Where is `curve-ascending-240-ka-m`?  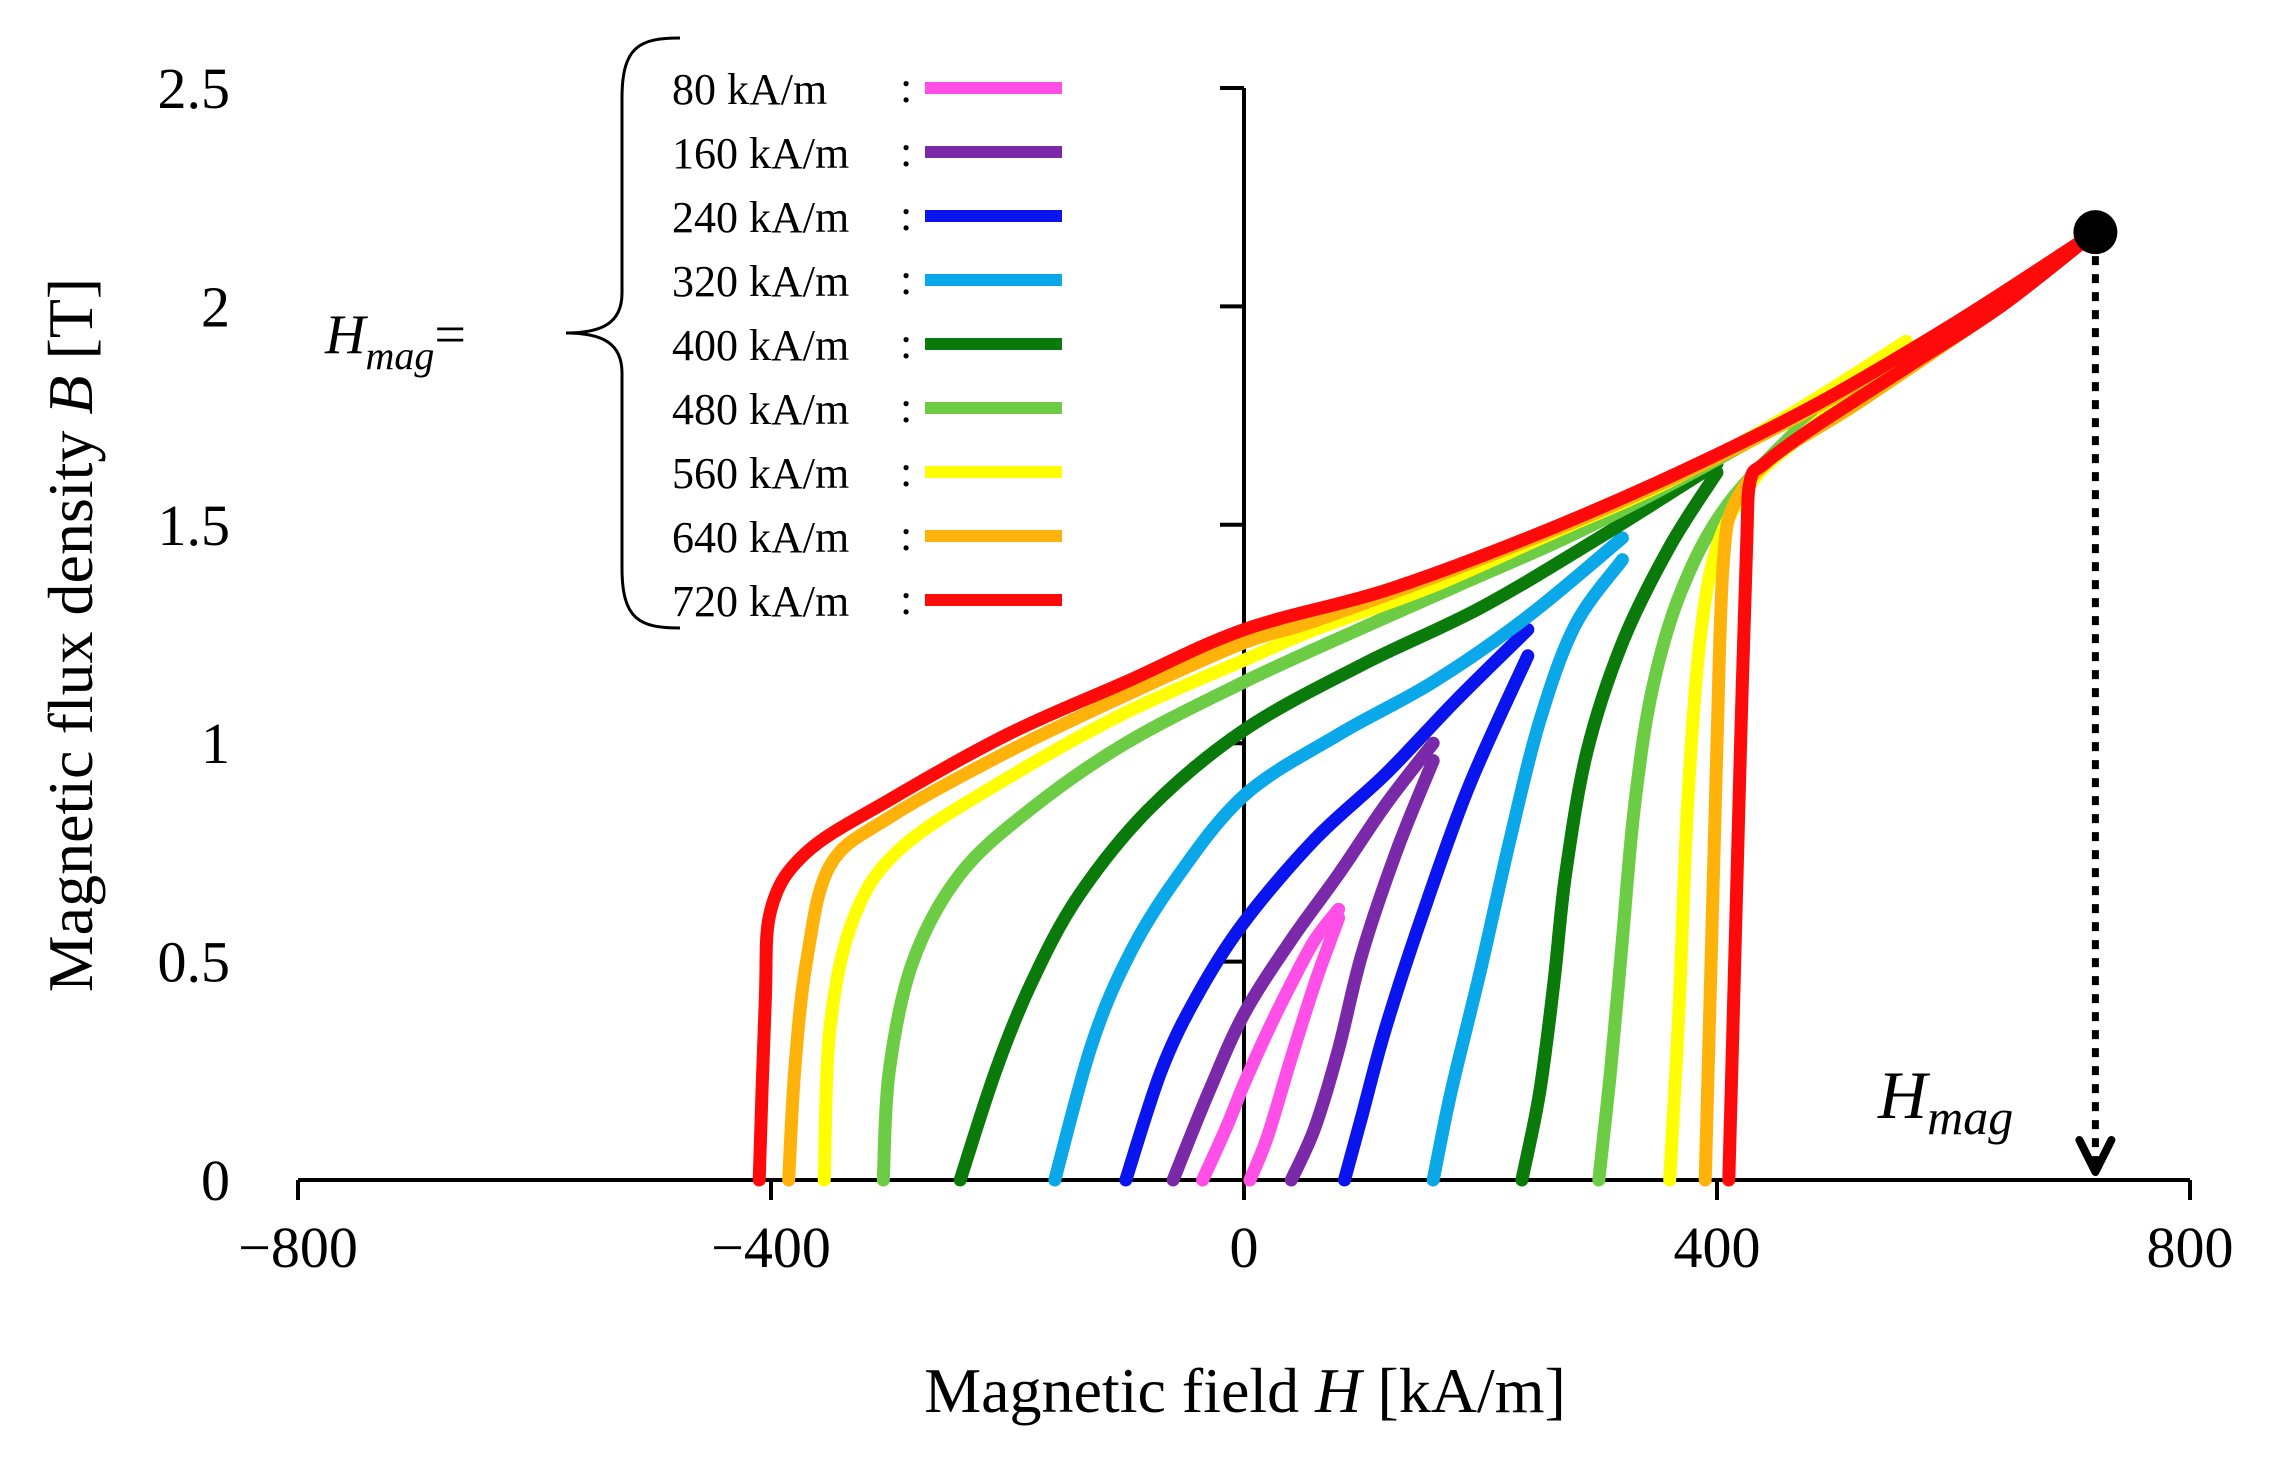 curve-ascending-240-ka-m is located at coordinates (1436, 918).